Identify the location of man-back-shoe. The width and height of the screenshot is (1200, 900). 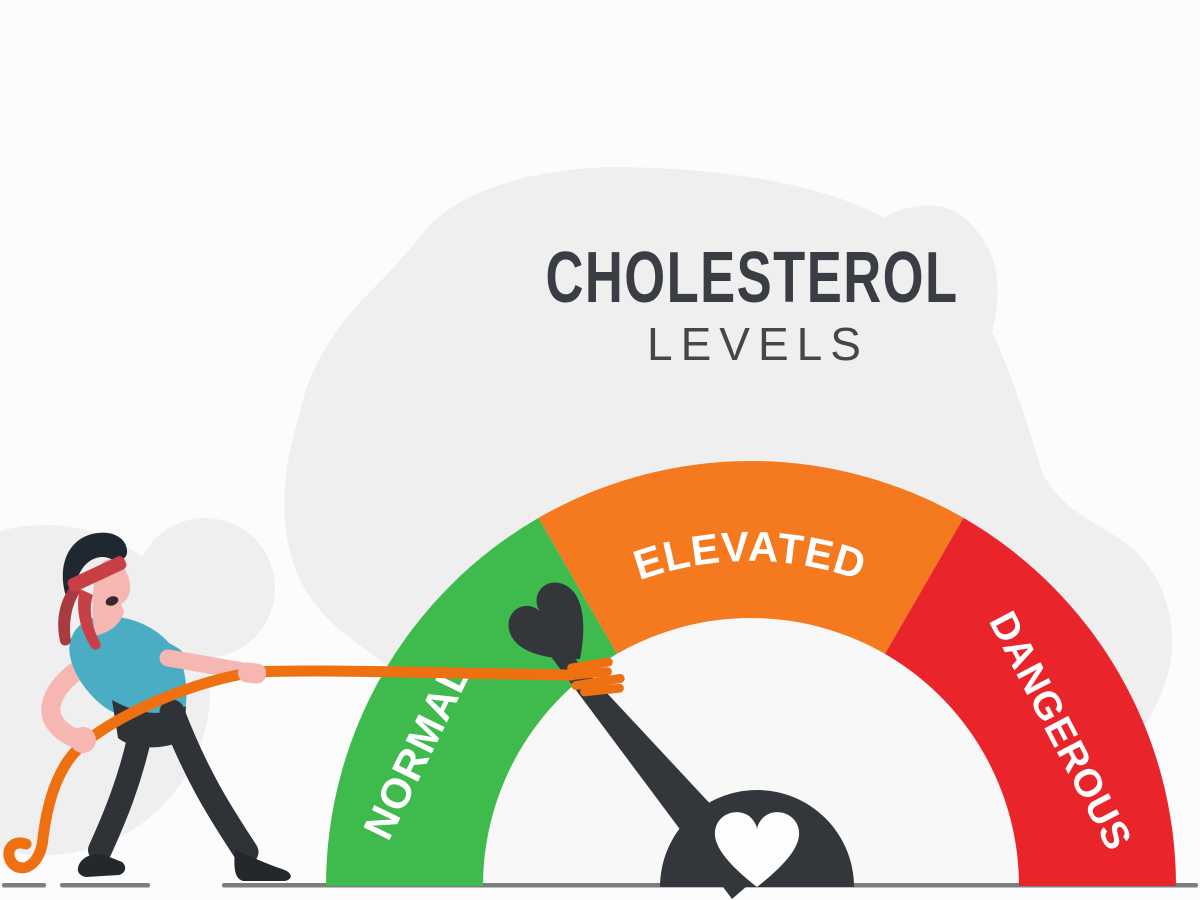
(101, 865).